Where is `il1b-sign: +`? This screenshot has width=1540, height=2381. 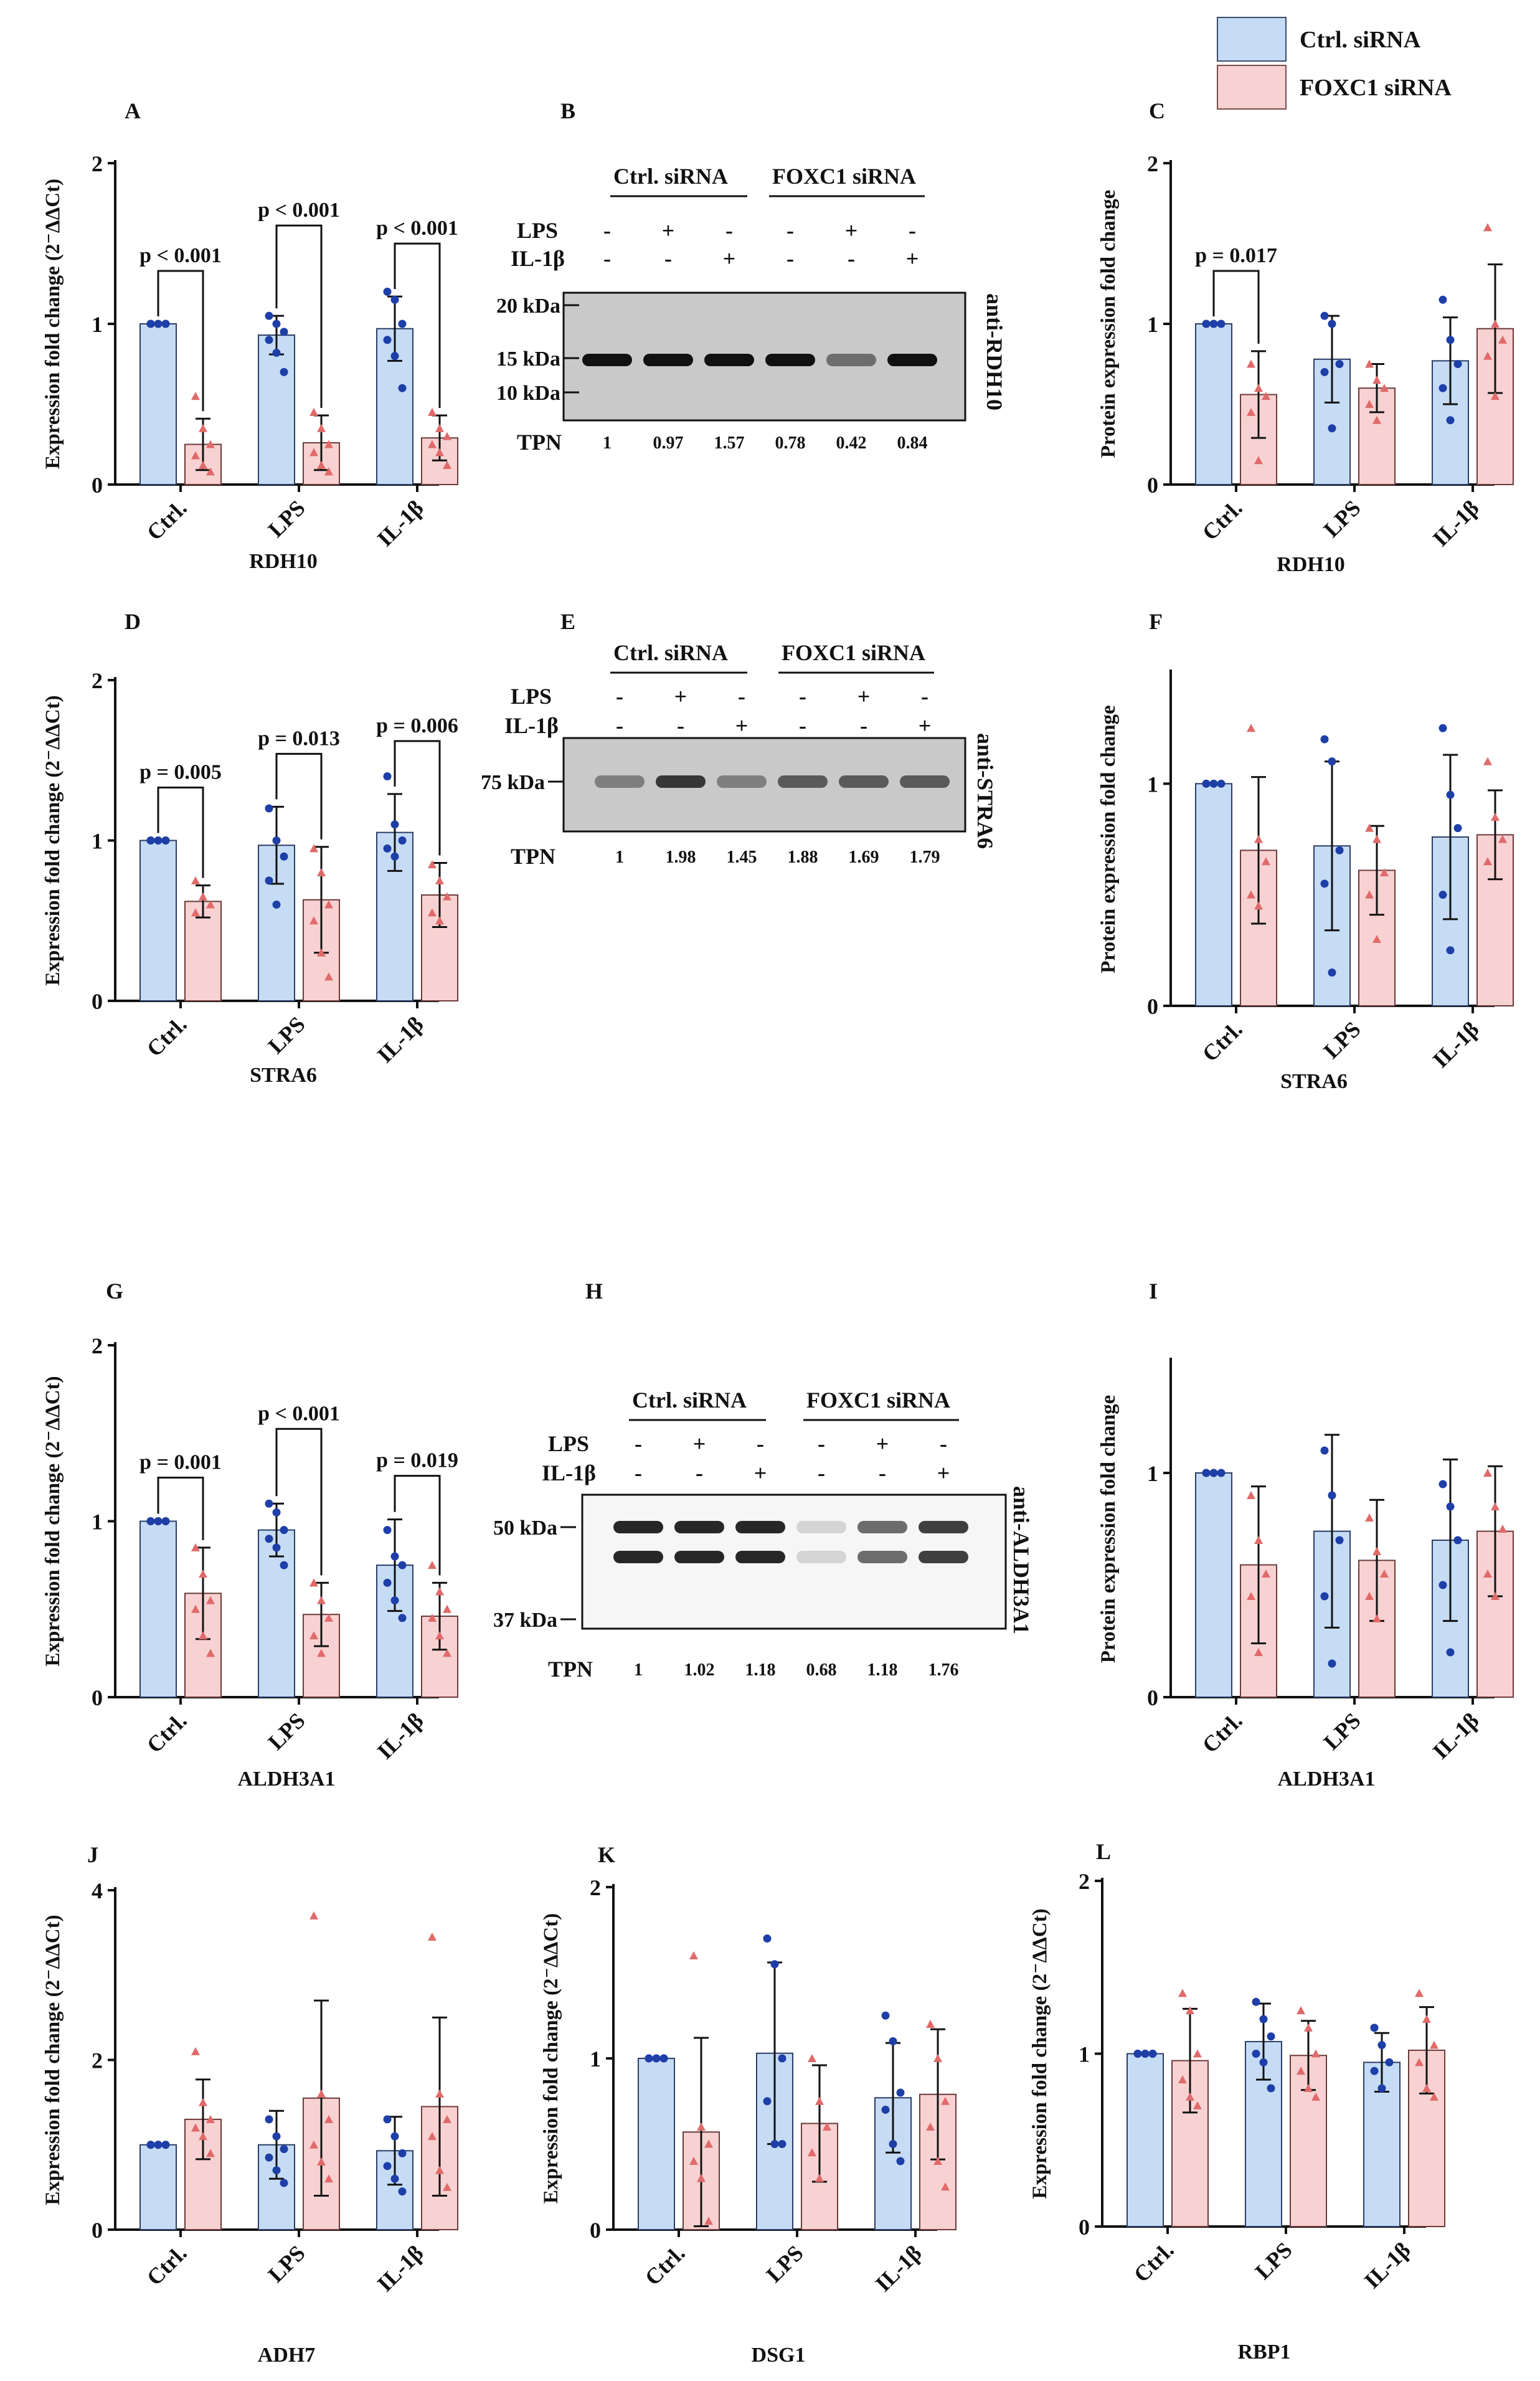
il1b-sign: + is located at coordinates (912, 258).